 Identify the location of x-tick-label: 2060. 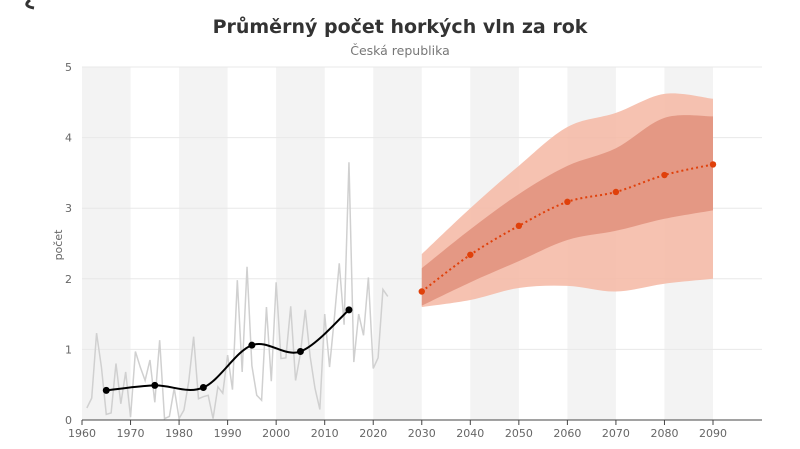
(567, 433).